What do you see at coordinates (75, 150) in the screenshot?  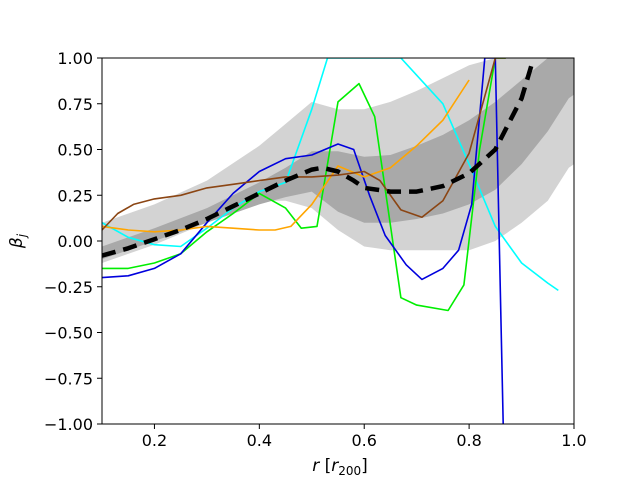 I see `y-tick-label: 0.50` at bounding box center [75, 150].